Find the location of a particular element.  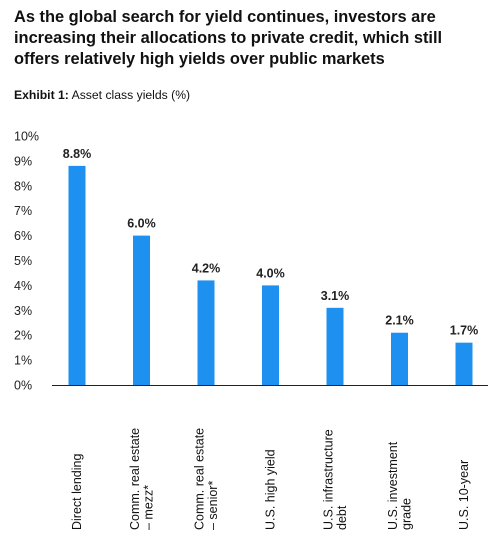

x-tick-label: Direct lending is located at coordinates (77, 492).